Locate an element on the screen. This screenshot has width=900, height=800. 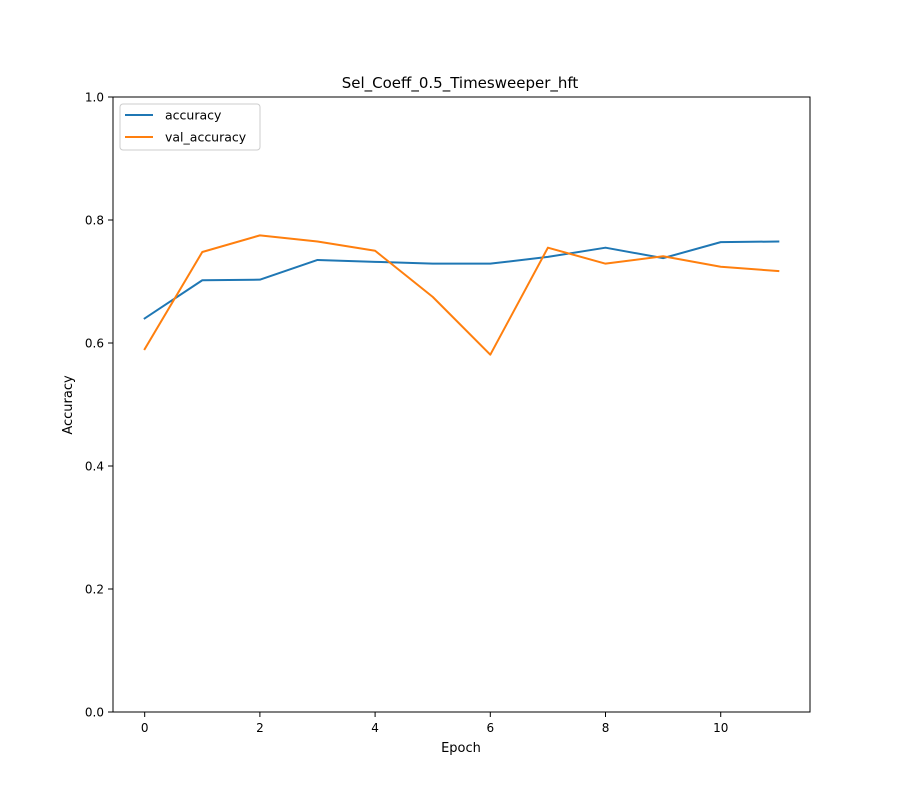
x-axis-label: Epoch is located at coordinates (461, 748).